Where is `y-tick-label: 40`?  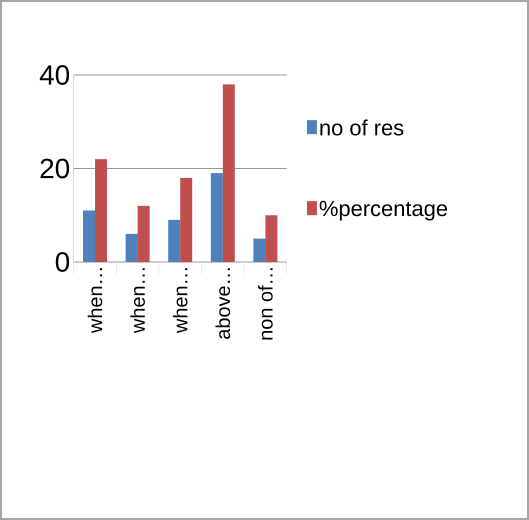
y-tick-label: 40 is located at coordinates (55, 75).